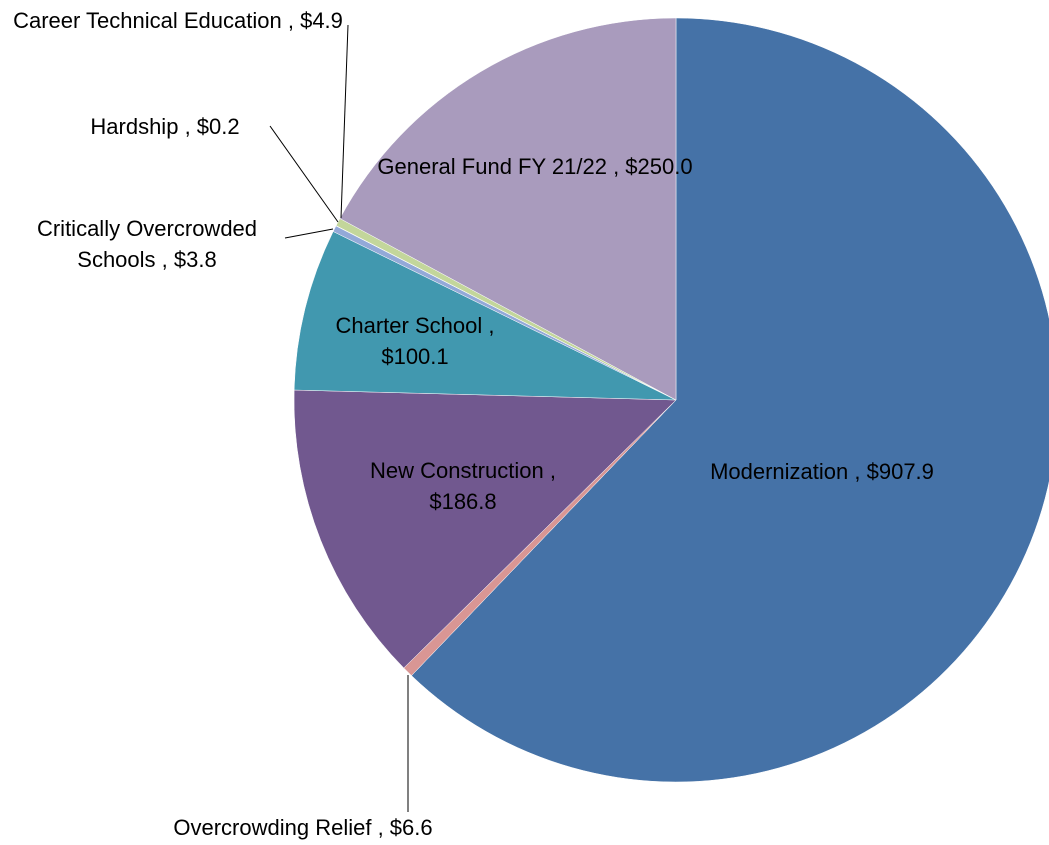  I want to click on slice-value: , $907.9, so click(894, 471).